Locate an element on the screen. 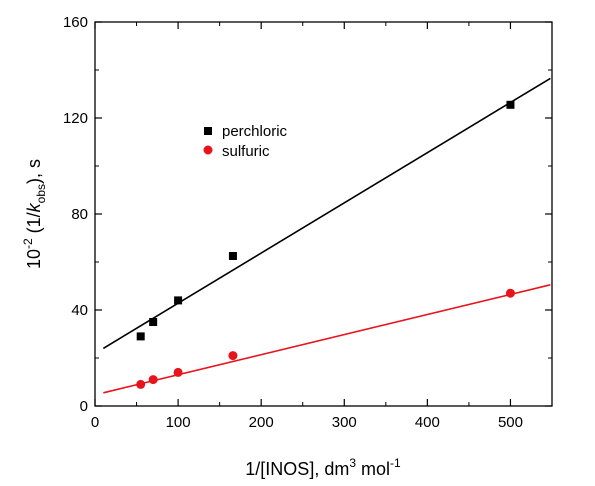  legend-marker-perchloric is located at coordinates (208, 131).